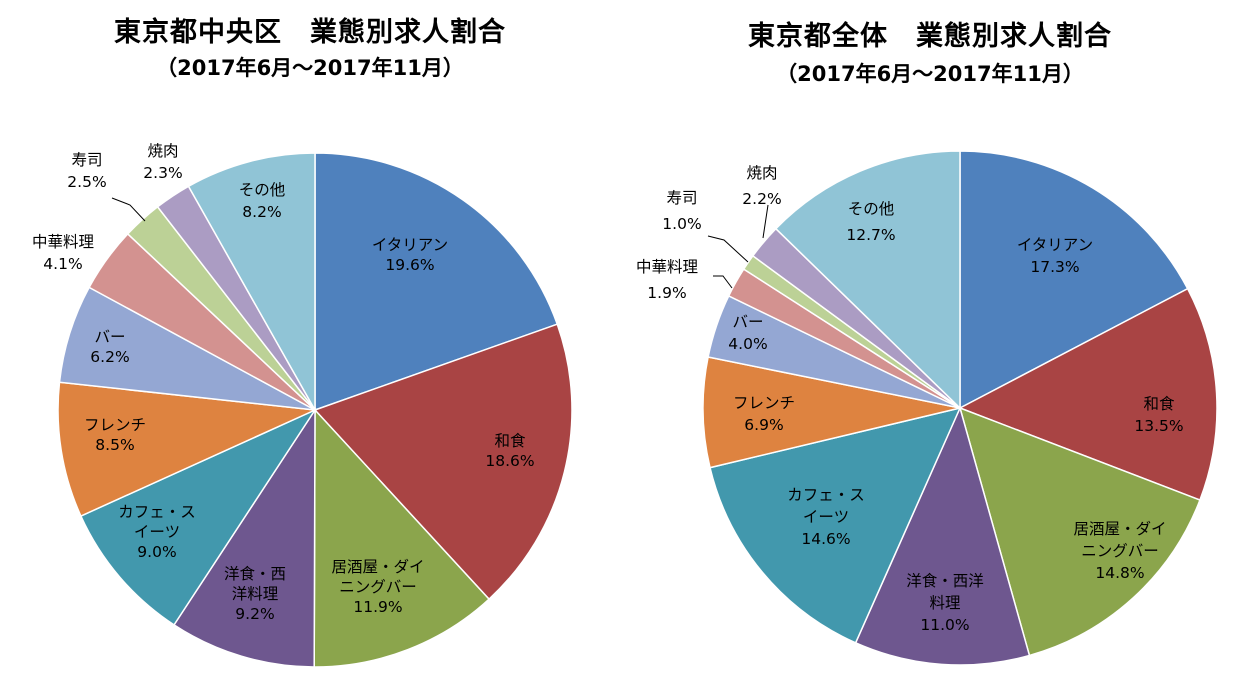  Describe the element at coordinates (509, 461) in the screenshot. I see `slice-percent-label: 18.6%` at that location.